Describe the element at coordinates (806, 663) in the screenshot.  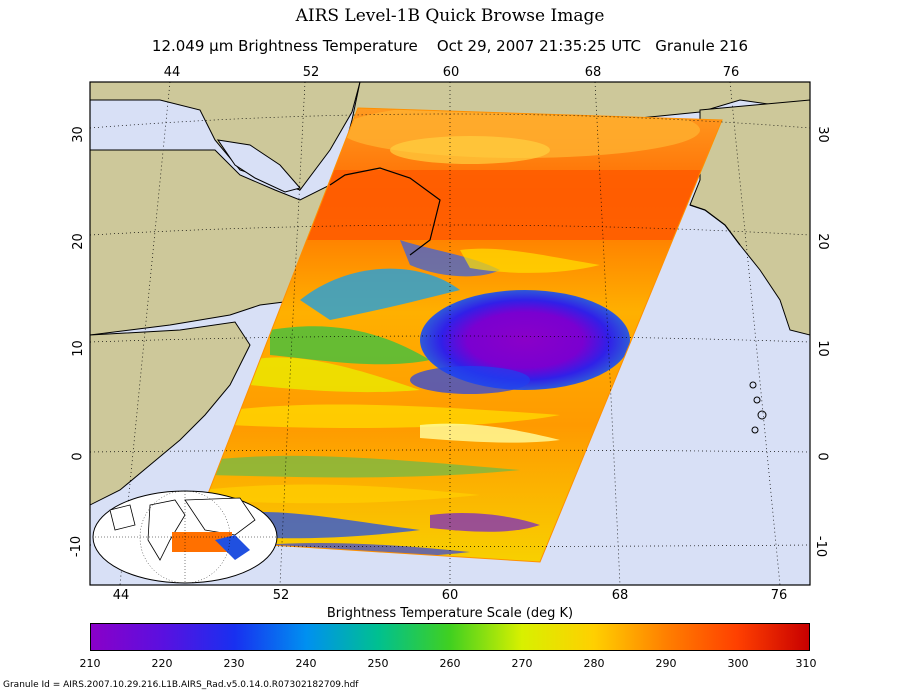
I see `colorbar-tick: 310` at that location.